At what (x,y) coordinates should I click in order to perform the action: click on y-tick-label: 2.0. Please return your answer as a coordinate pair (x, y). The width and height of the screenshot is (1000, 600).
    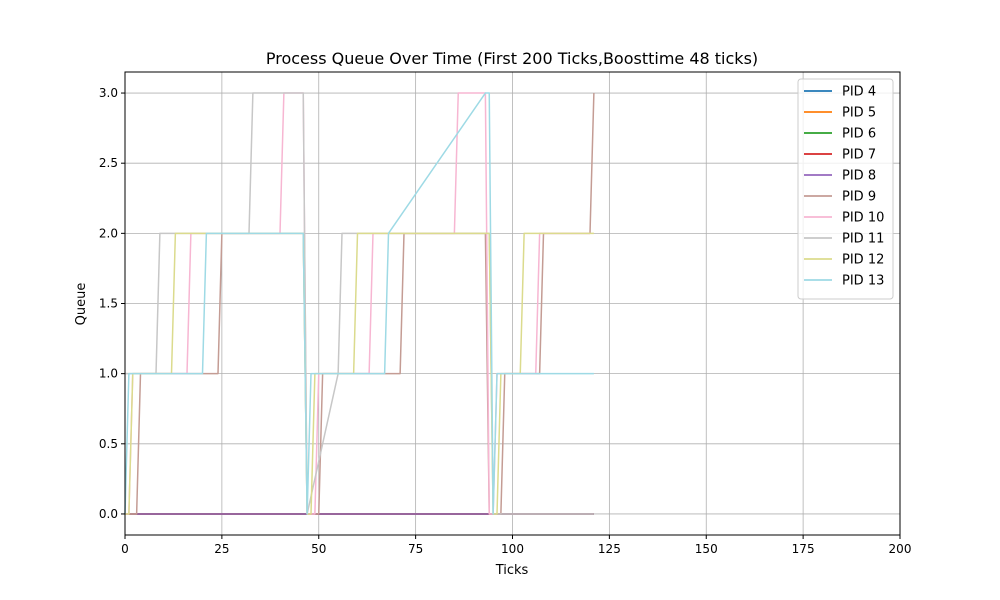
    Looking at the image, I should click on (108, 233).